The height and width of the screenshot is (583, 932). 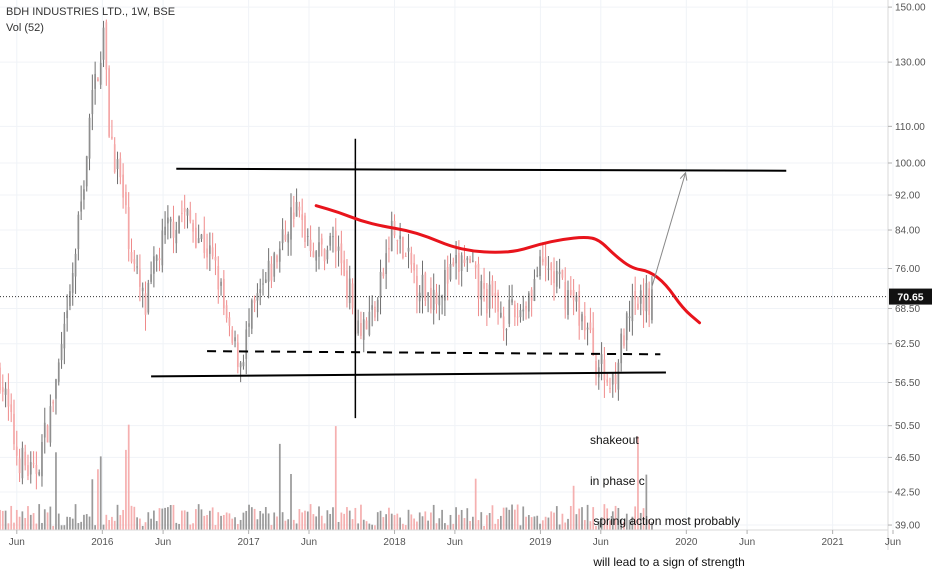 I want to click on price-tick-label: 39.00, so click(x=907, y=526).